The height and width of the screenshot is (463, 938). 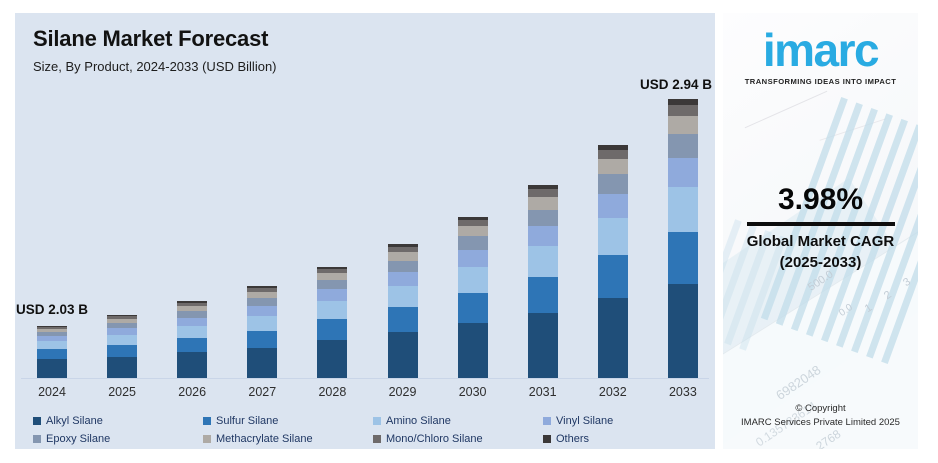 I want to click on x-axis-label-2031: 2031, so click(x=542, y=392).